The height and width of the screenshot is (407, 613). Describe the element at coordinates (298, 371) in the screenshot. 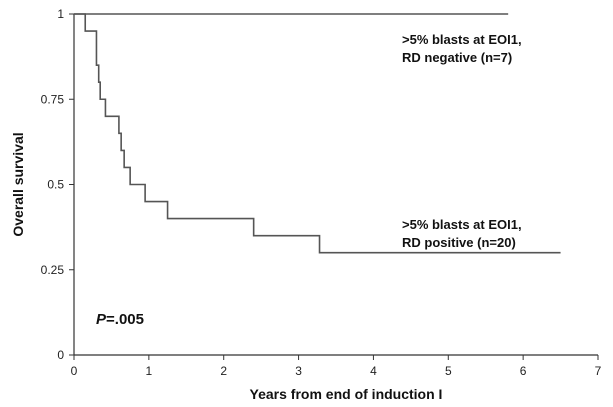

I see `x-tick-label: 3` at that location.